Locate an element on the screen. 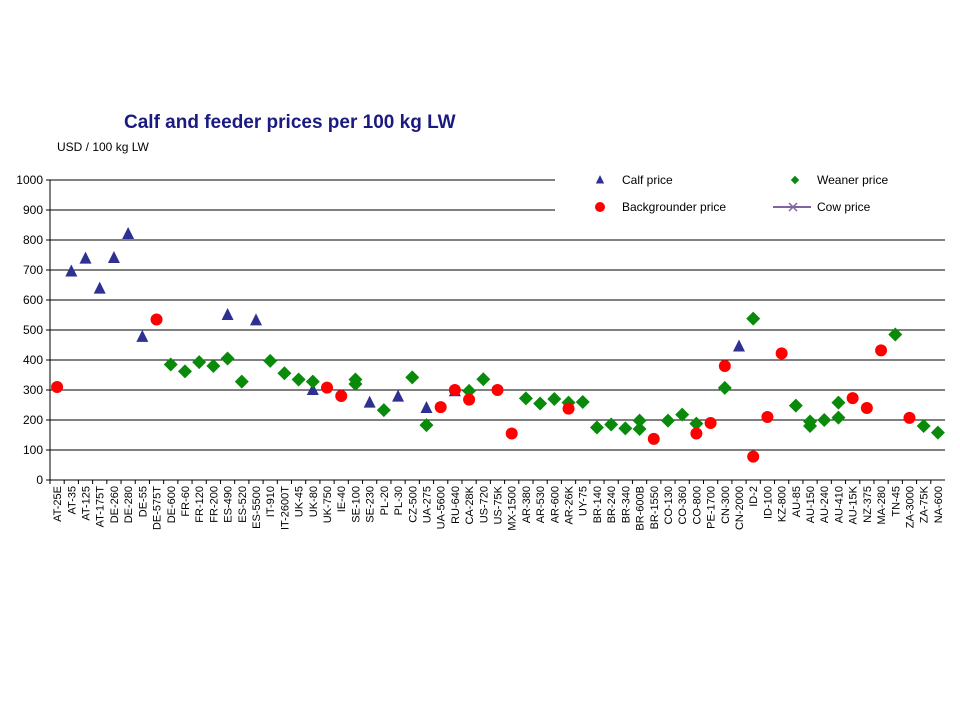 The width and height of the screenshot is (960, 720). x-tick-label: RU-640 is located at coordinates (456, 505).